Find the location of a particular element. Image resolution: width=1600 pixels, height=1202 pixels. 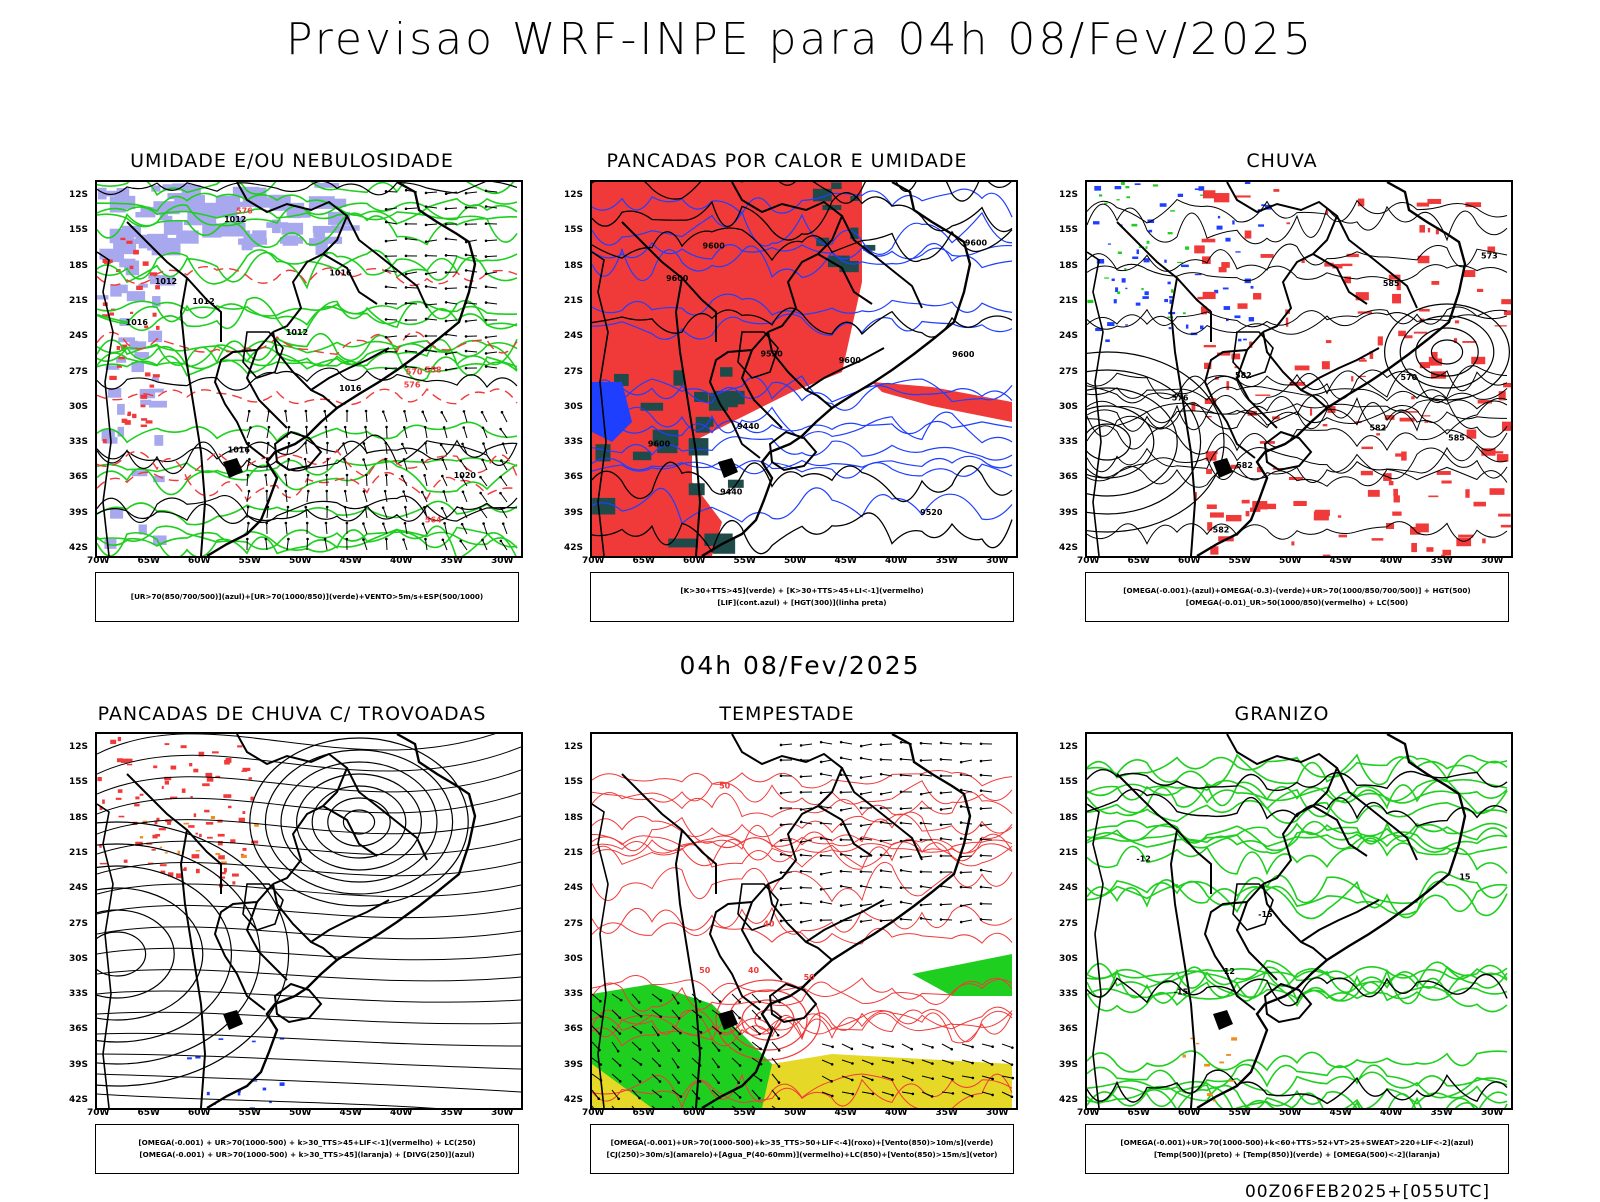

lat-tick-label: 12S is located at coordinates (1068, 747).